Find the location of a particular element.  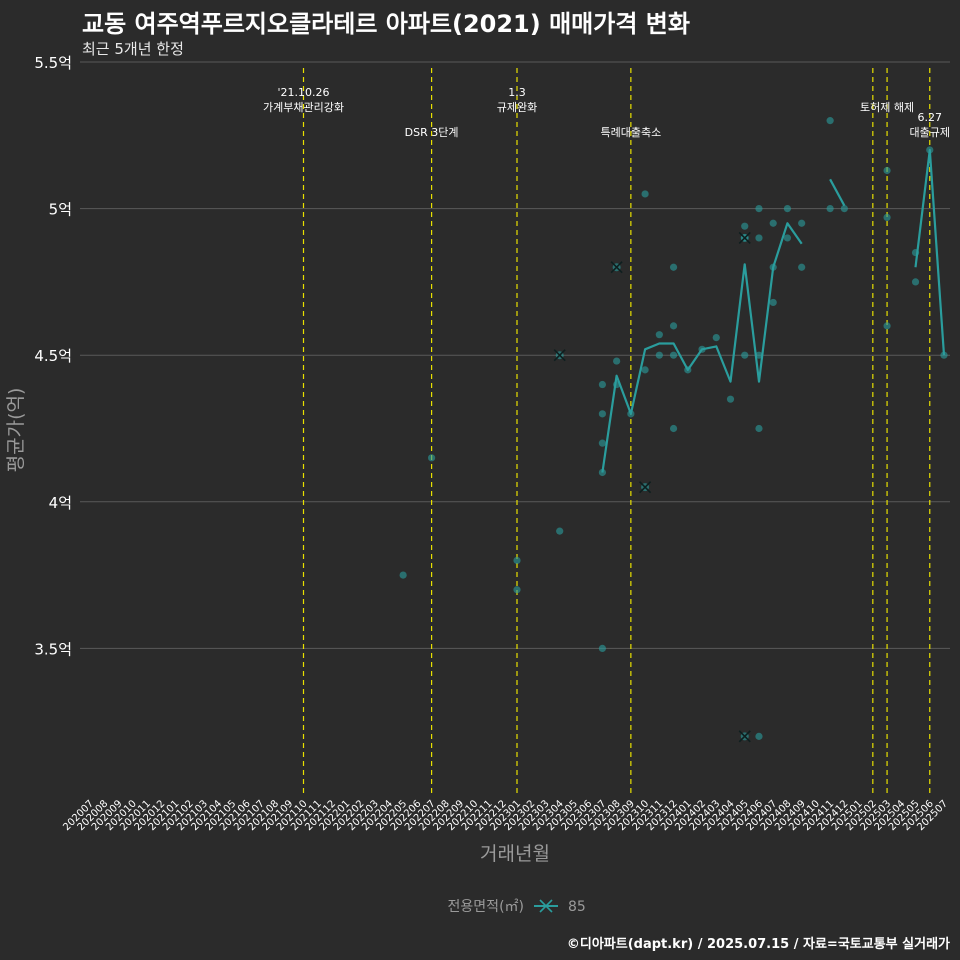

event-label: 규제완화 is located at coordinates (517, 107).